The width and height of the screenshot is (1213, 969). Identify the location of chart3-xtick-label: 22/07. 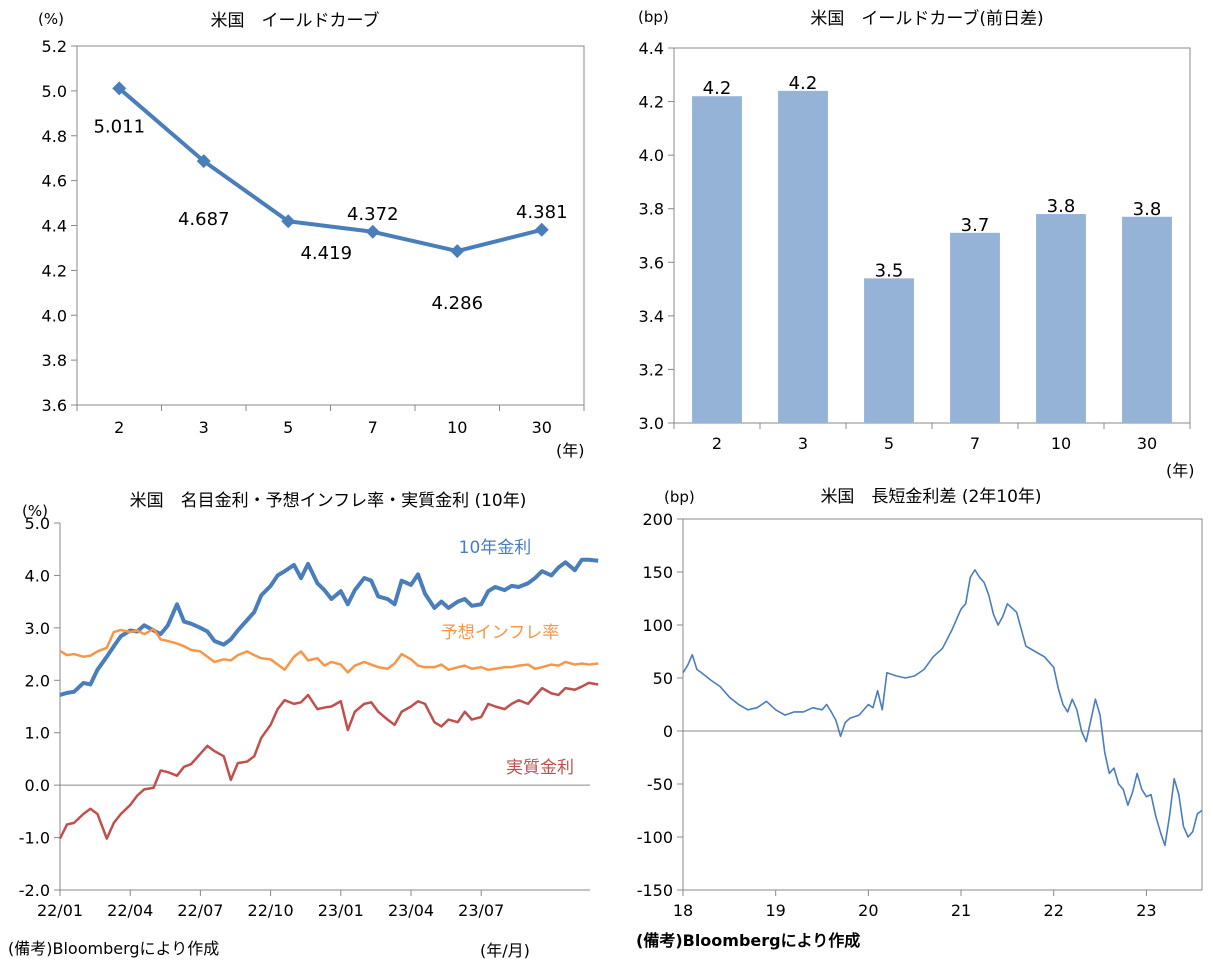
(200, 910).